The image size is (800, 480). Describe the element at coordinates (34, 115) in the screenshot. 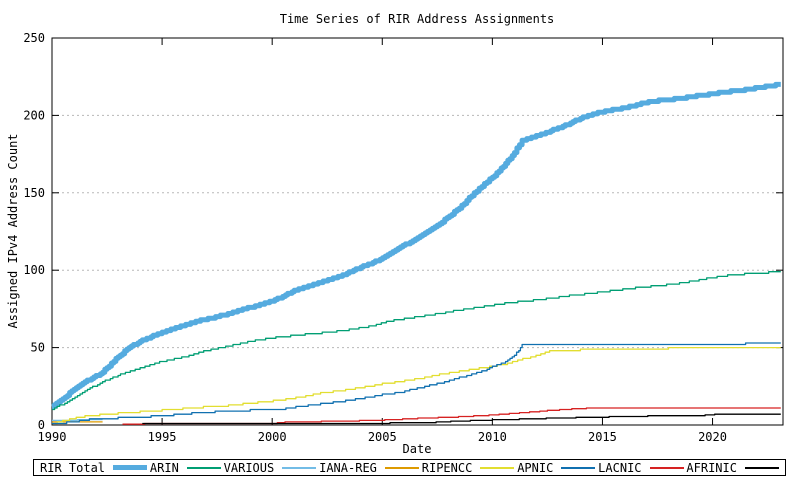

I see `y-tick-label: 200` at that location.